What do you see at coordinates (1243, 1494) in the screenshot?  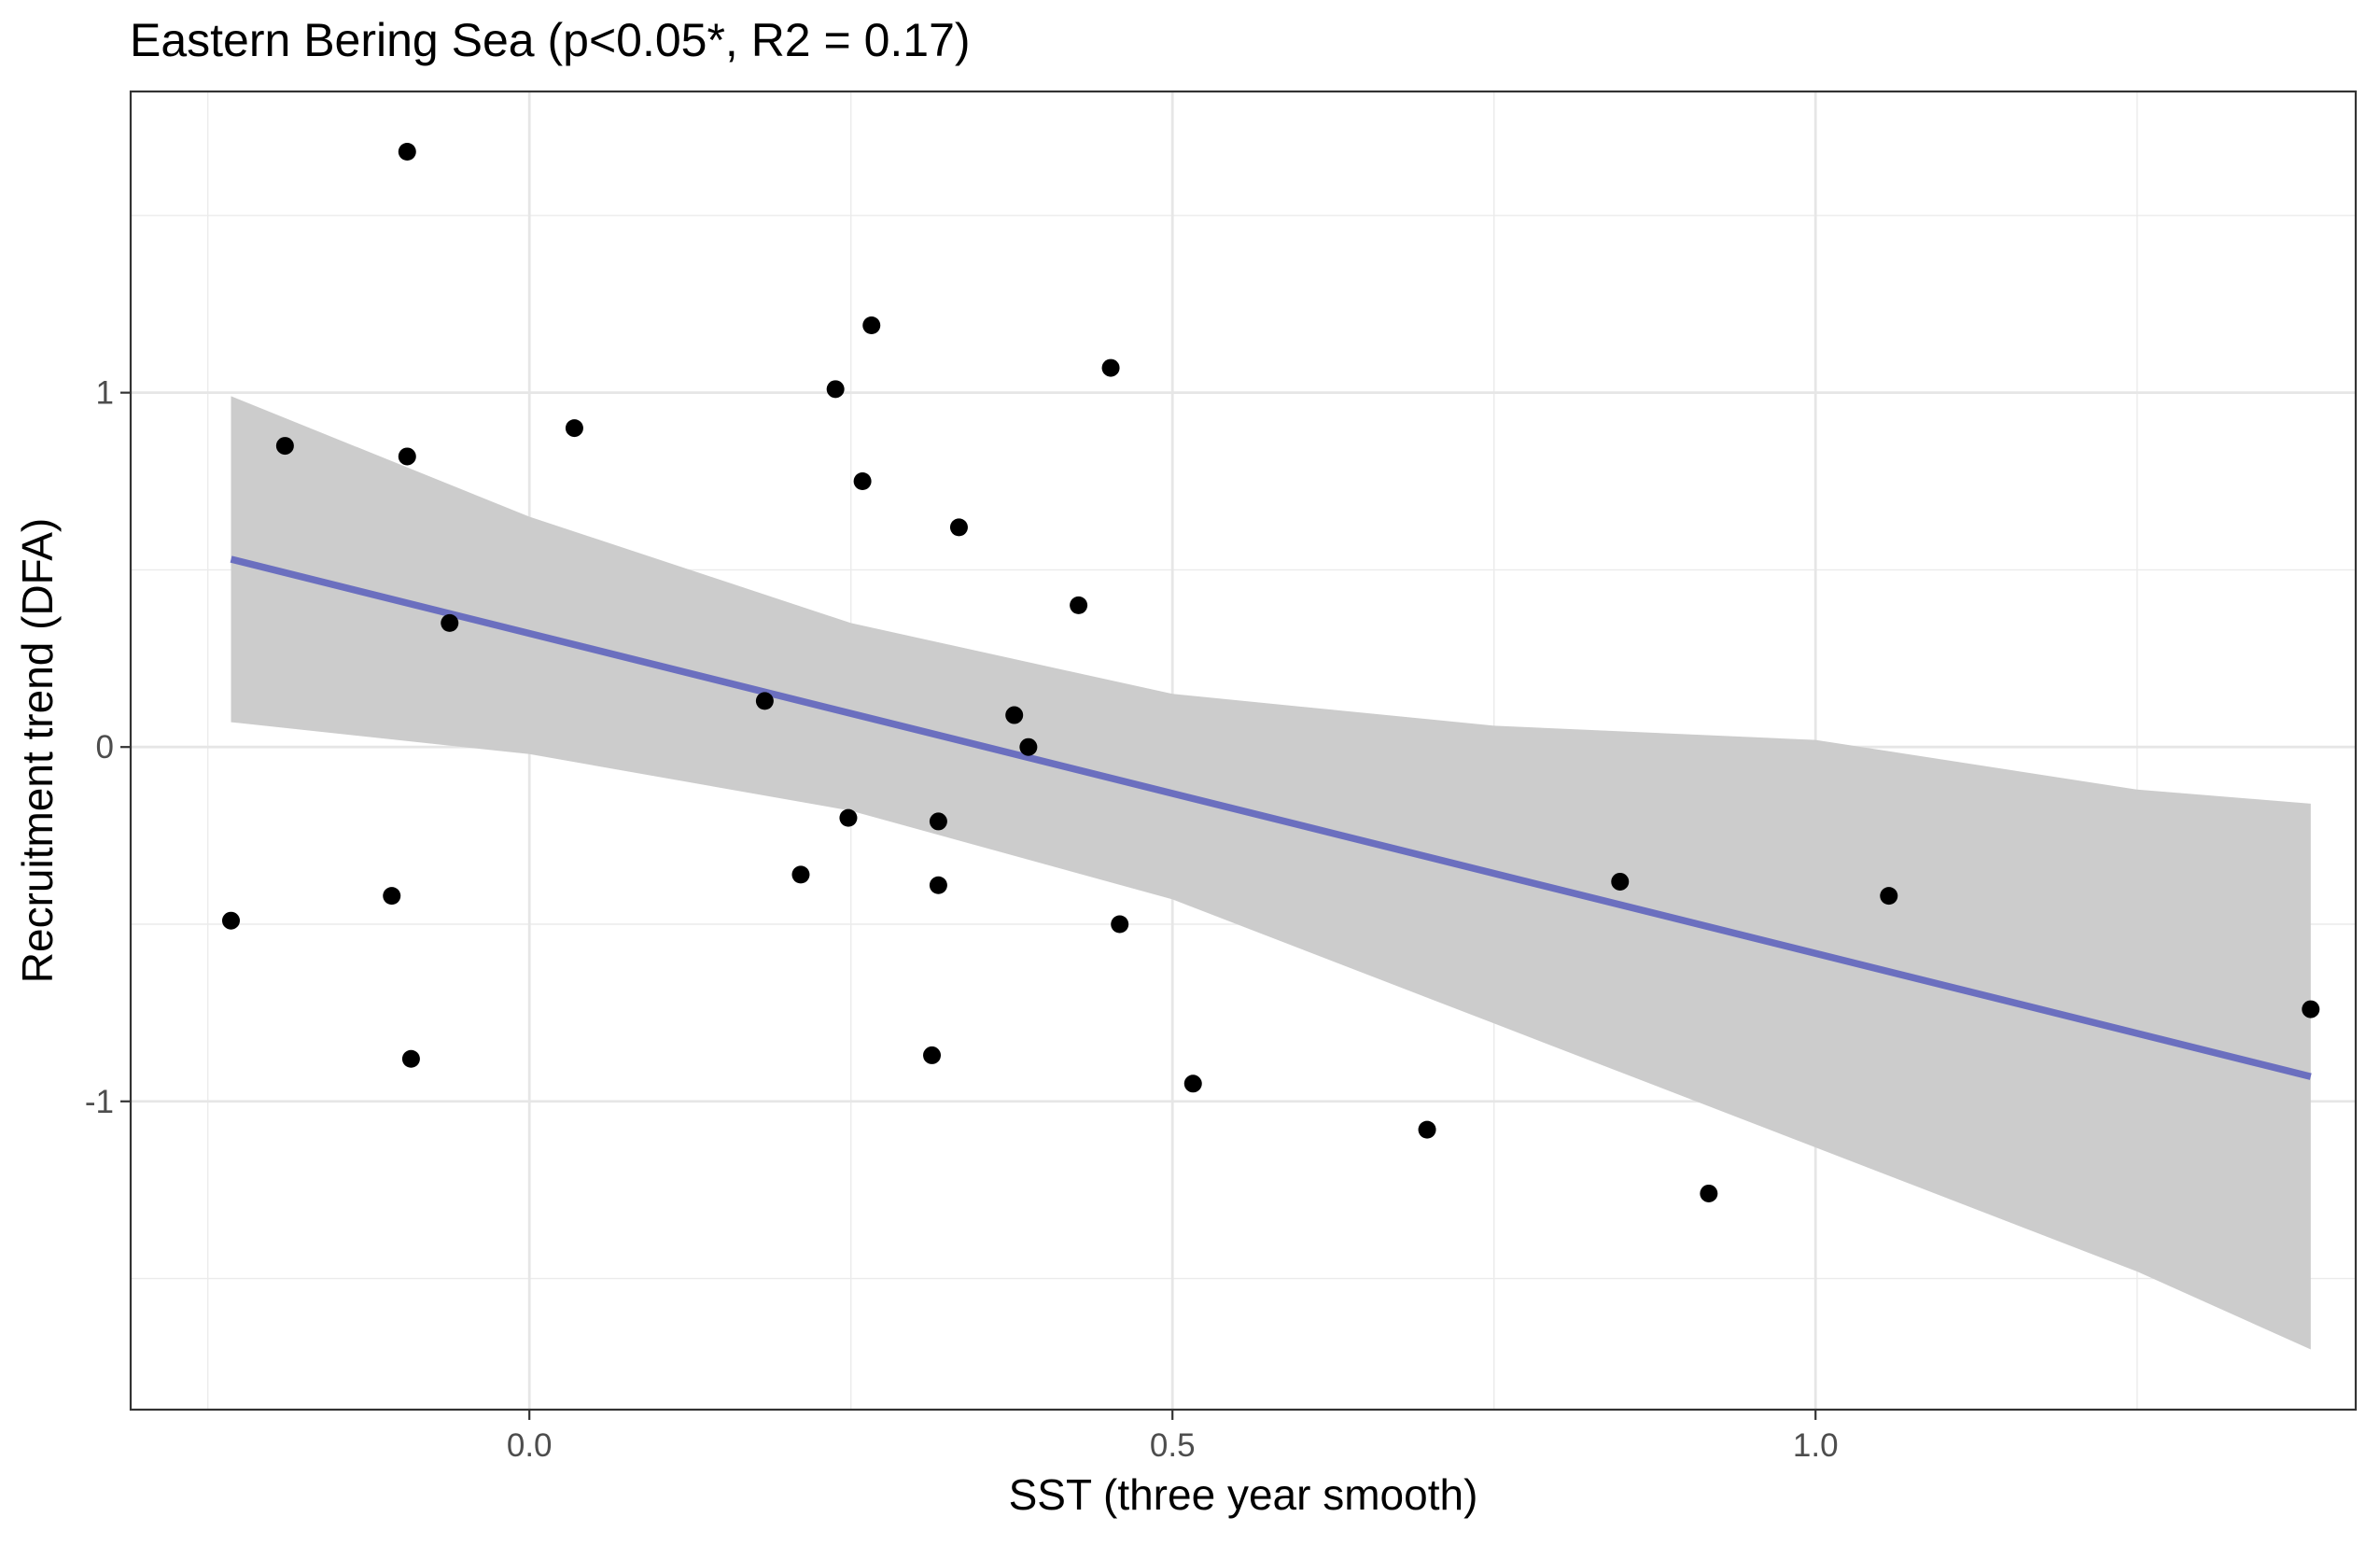 I see `x-axis-title: SST (three year smooth)` at bounding box center [1243, 1494].